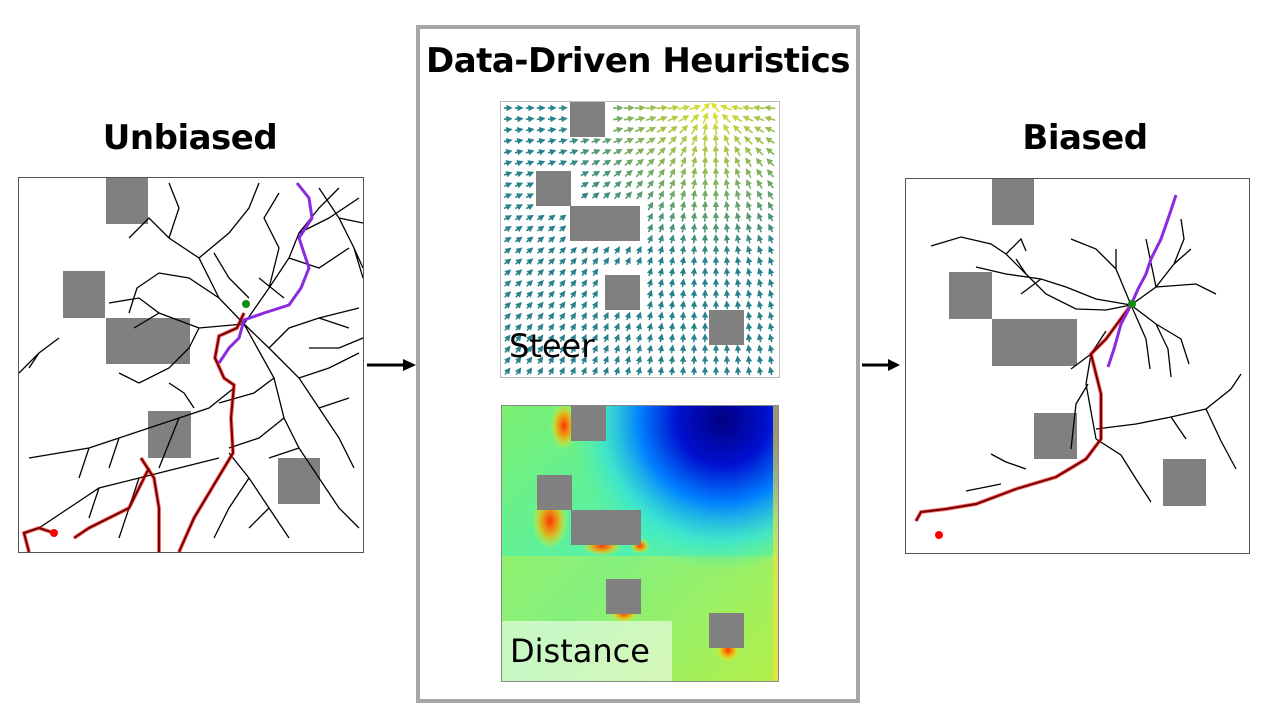  I want to click on steer-heatmap-panel: Steer, so click(640, 239).